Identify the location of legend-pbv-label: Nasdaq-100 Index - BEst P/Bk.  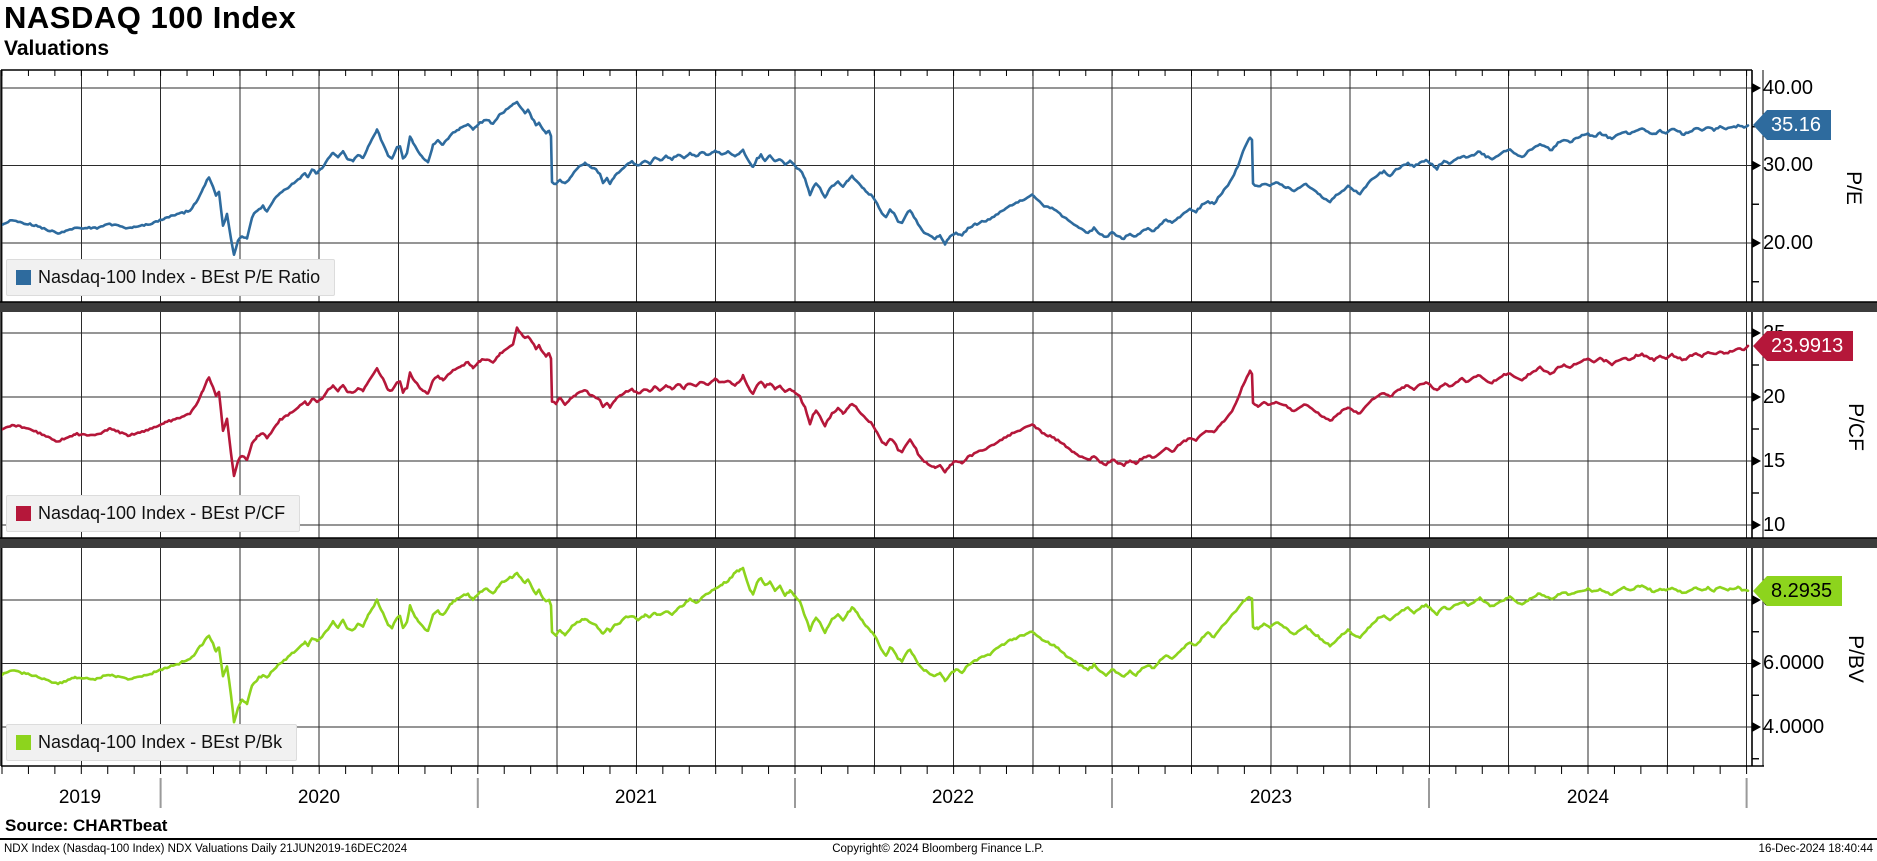
(160, 742).